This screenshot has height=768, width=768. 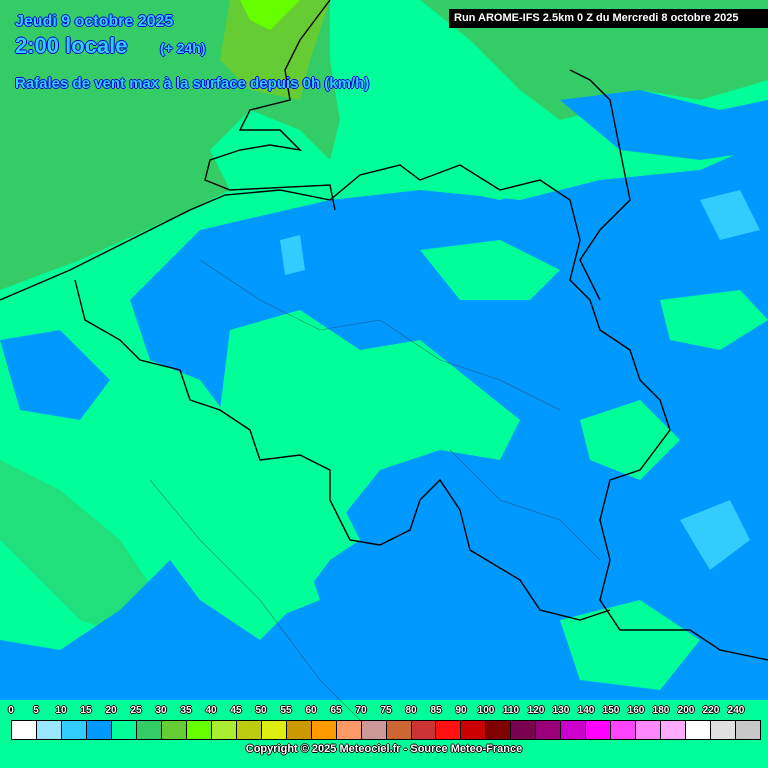 What do you see at coordinates (661, 710) in the screenshot?
I see `legend-label: 180` at bounding box center [661, 710].